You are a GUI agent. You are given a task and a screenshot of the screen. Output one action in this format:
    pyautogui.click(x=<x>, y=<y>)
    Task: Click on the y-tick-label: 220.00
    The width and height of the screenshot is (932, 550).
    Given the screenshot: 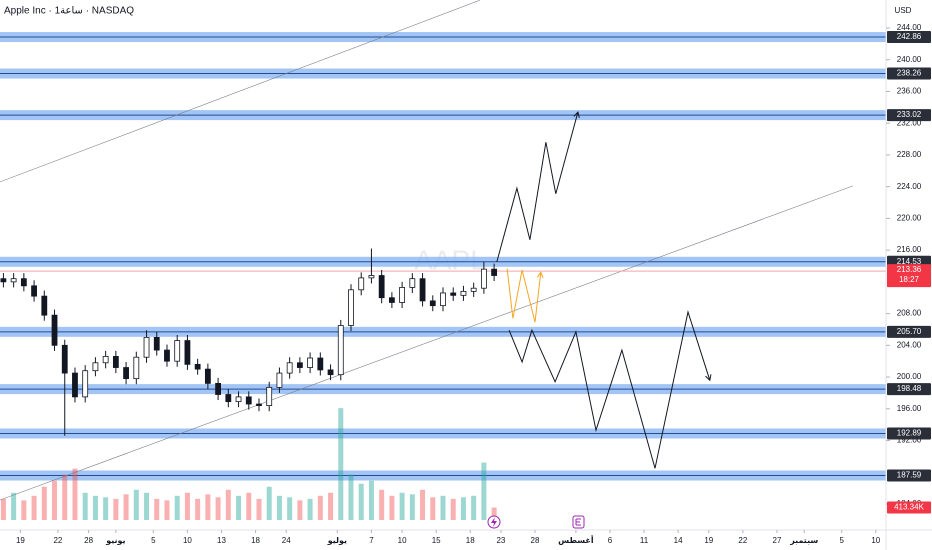 What is the action you would take?
    pyautogui.click(x=909, y=218)
    